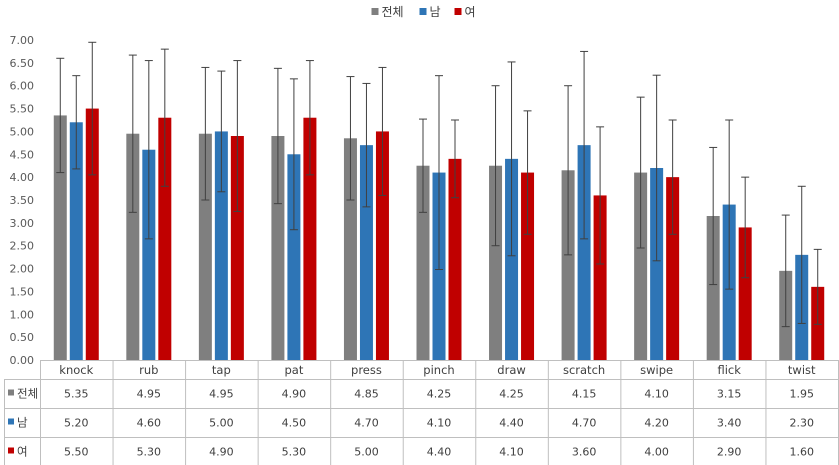 The width and height of the screenshot is (839, 465). I want to click on category-label-swipe: swipe, so click(656, 370).